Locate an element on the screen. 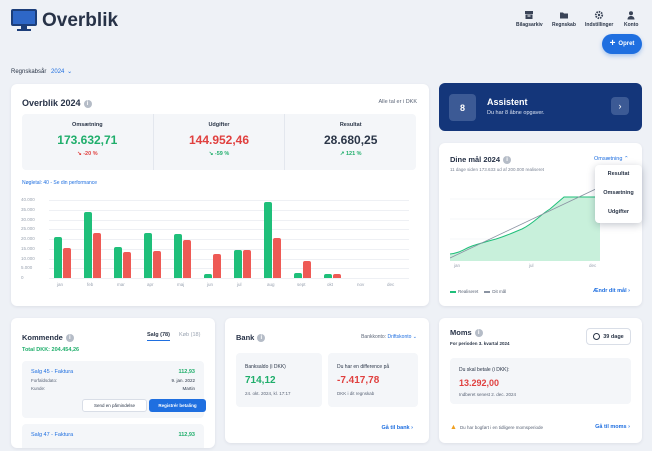  bank-difference-value: -7.417,78 is located at coordinates (358, 380).